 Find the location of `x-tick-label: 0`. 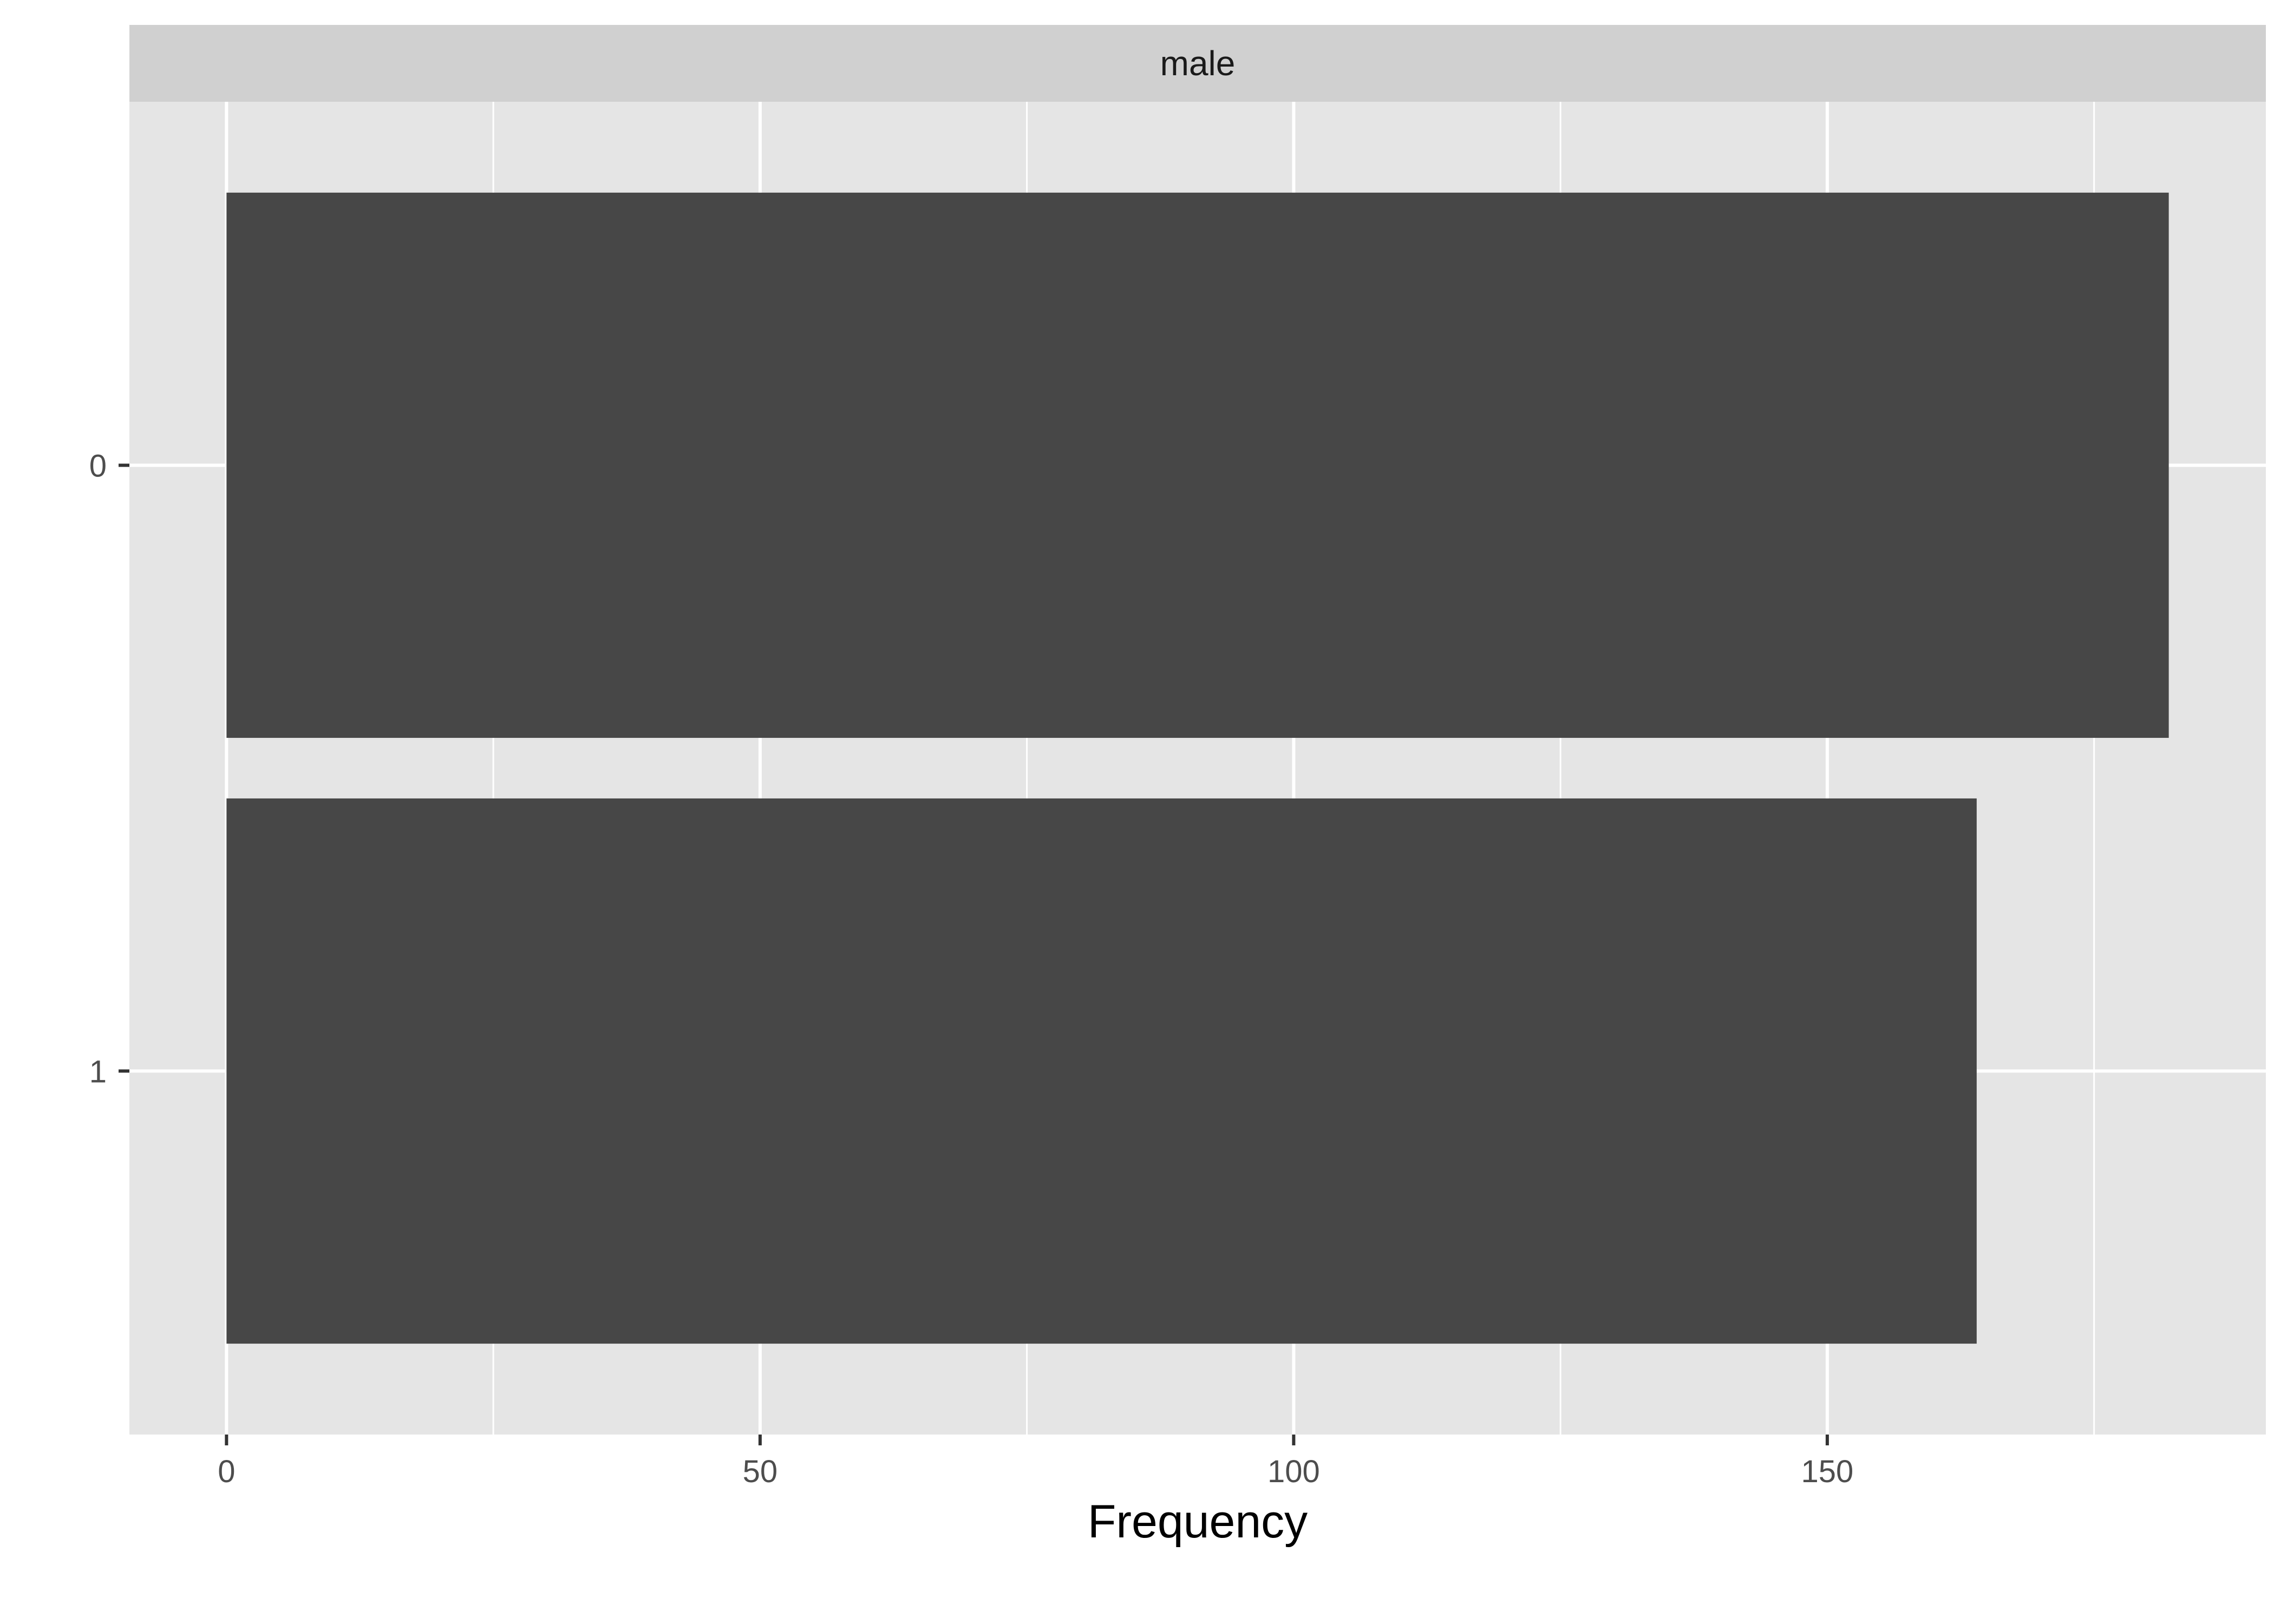

x-tick-label: 0 is located at coordinates (227, 1472).